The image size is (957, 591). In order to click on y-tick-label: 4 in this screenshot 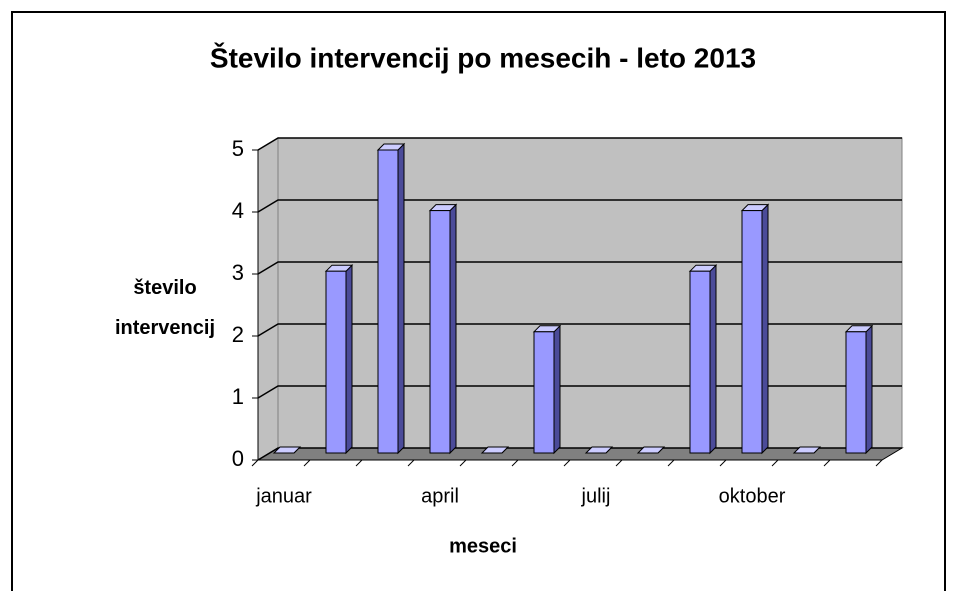, I will do `click(238, 210)`.